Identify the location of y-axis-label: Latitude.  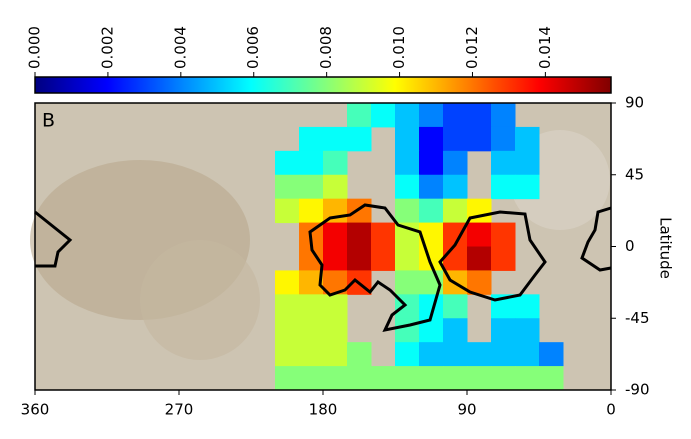
(666, 248).